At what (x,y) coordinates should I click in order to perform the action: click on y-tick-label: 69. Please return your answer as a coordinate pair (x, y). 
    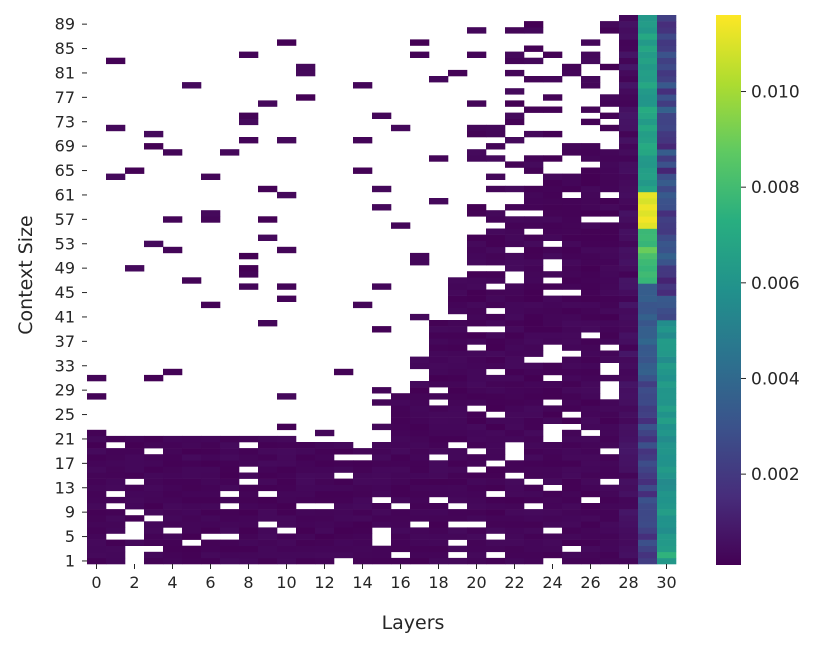
    Looking at the image, I should click on (65, 146).